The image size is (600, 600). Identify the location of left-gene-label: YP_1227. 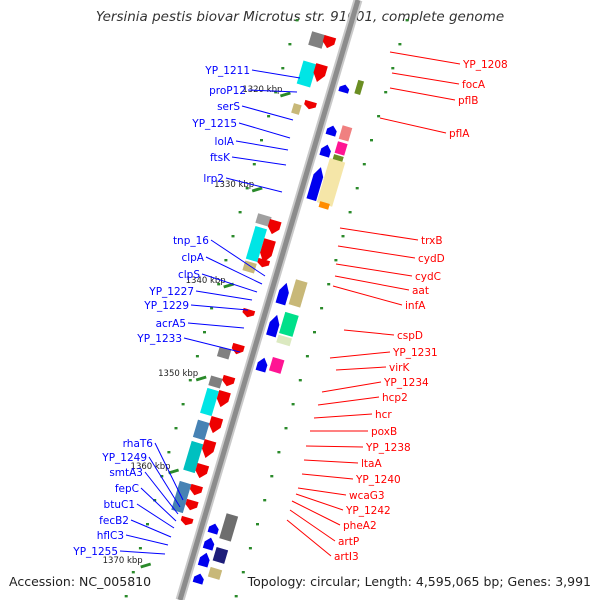
(171, 292).